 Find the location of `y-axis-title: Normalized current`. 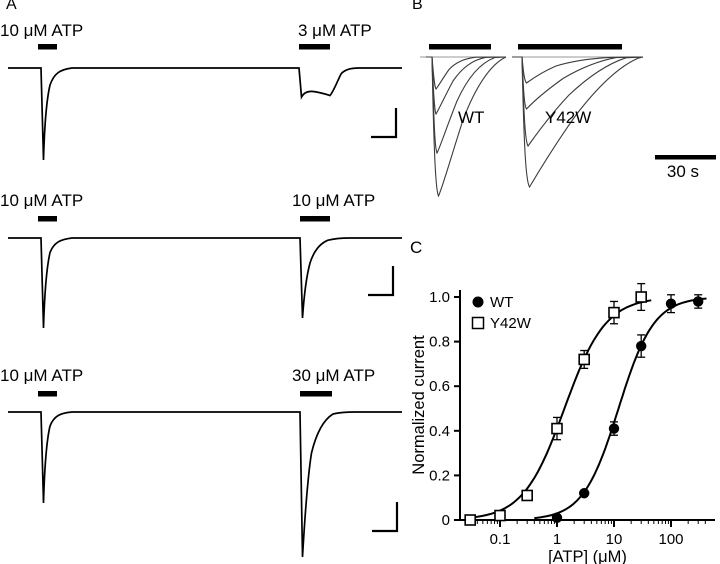

y-axis-title: Normalized current is located at coordinates (419, 405).